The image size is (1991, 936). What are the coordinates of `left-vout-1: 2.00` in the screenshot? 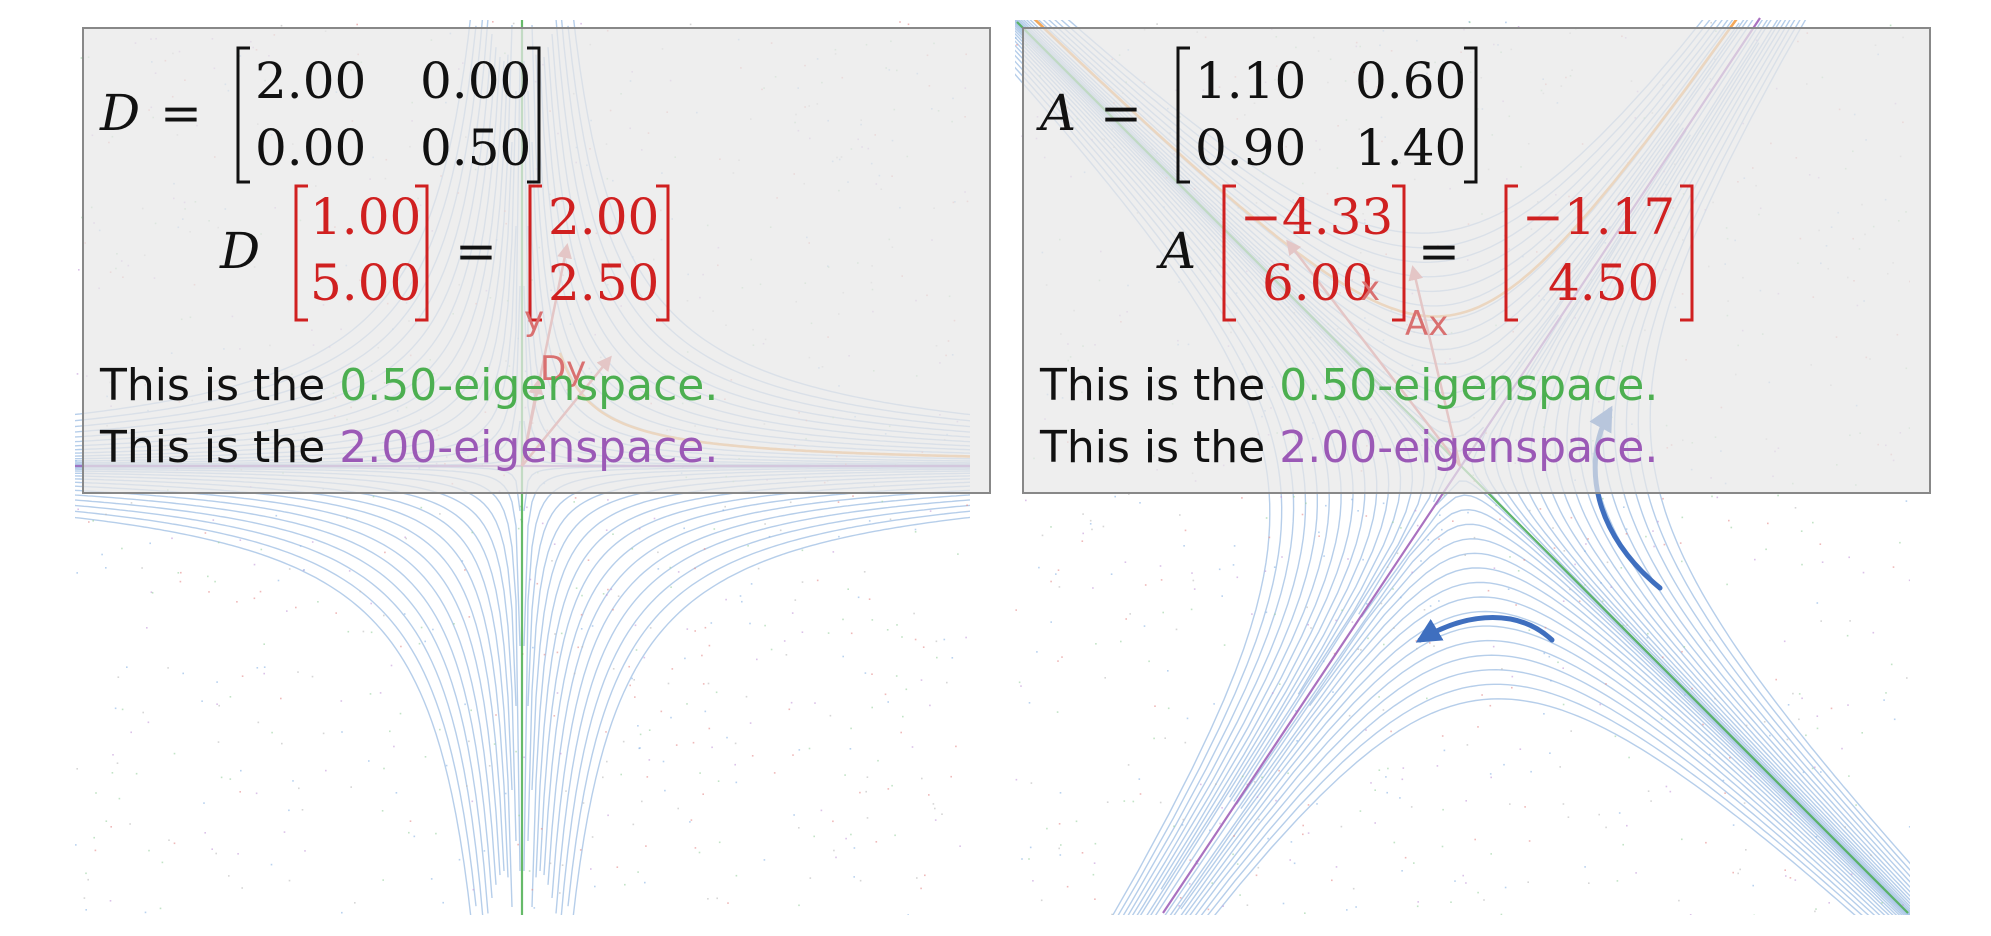 It's located at (603, 217).